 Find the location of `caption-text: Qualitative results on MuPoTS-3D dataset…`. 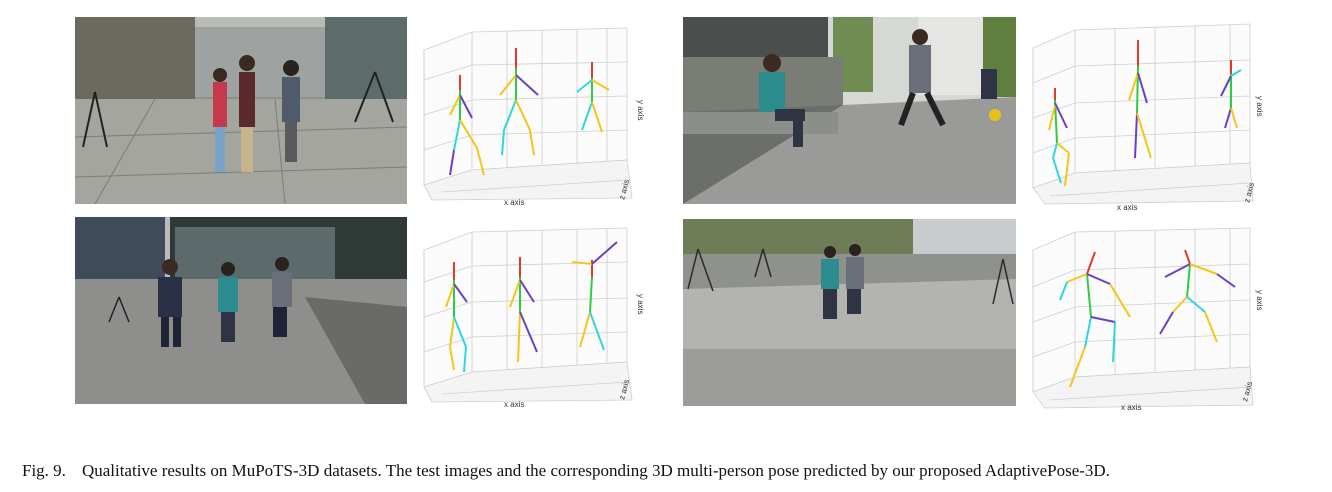

caption-text: Qualitative results on MuPoTS-3D dataset… is located at coordinates (595, 470).